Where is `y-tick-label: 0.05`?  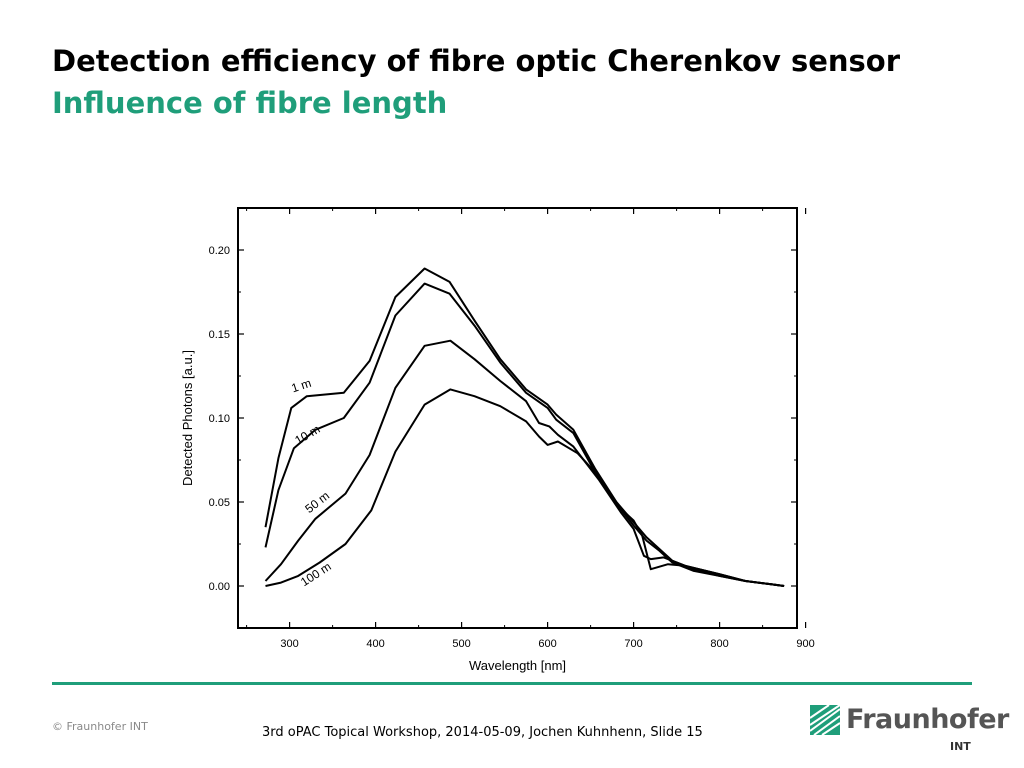 y-tick-label: 0.05 is located at coordinates (219, 503).